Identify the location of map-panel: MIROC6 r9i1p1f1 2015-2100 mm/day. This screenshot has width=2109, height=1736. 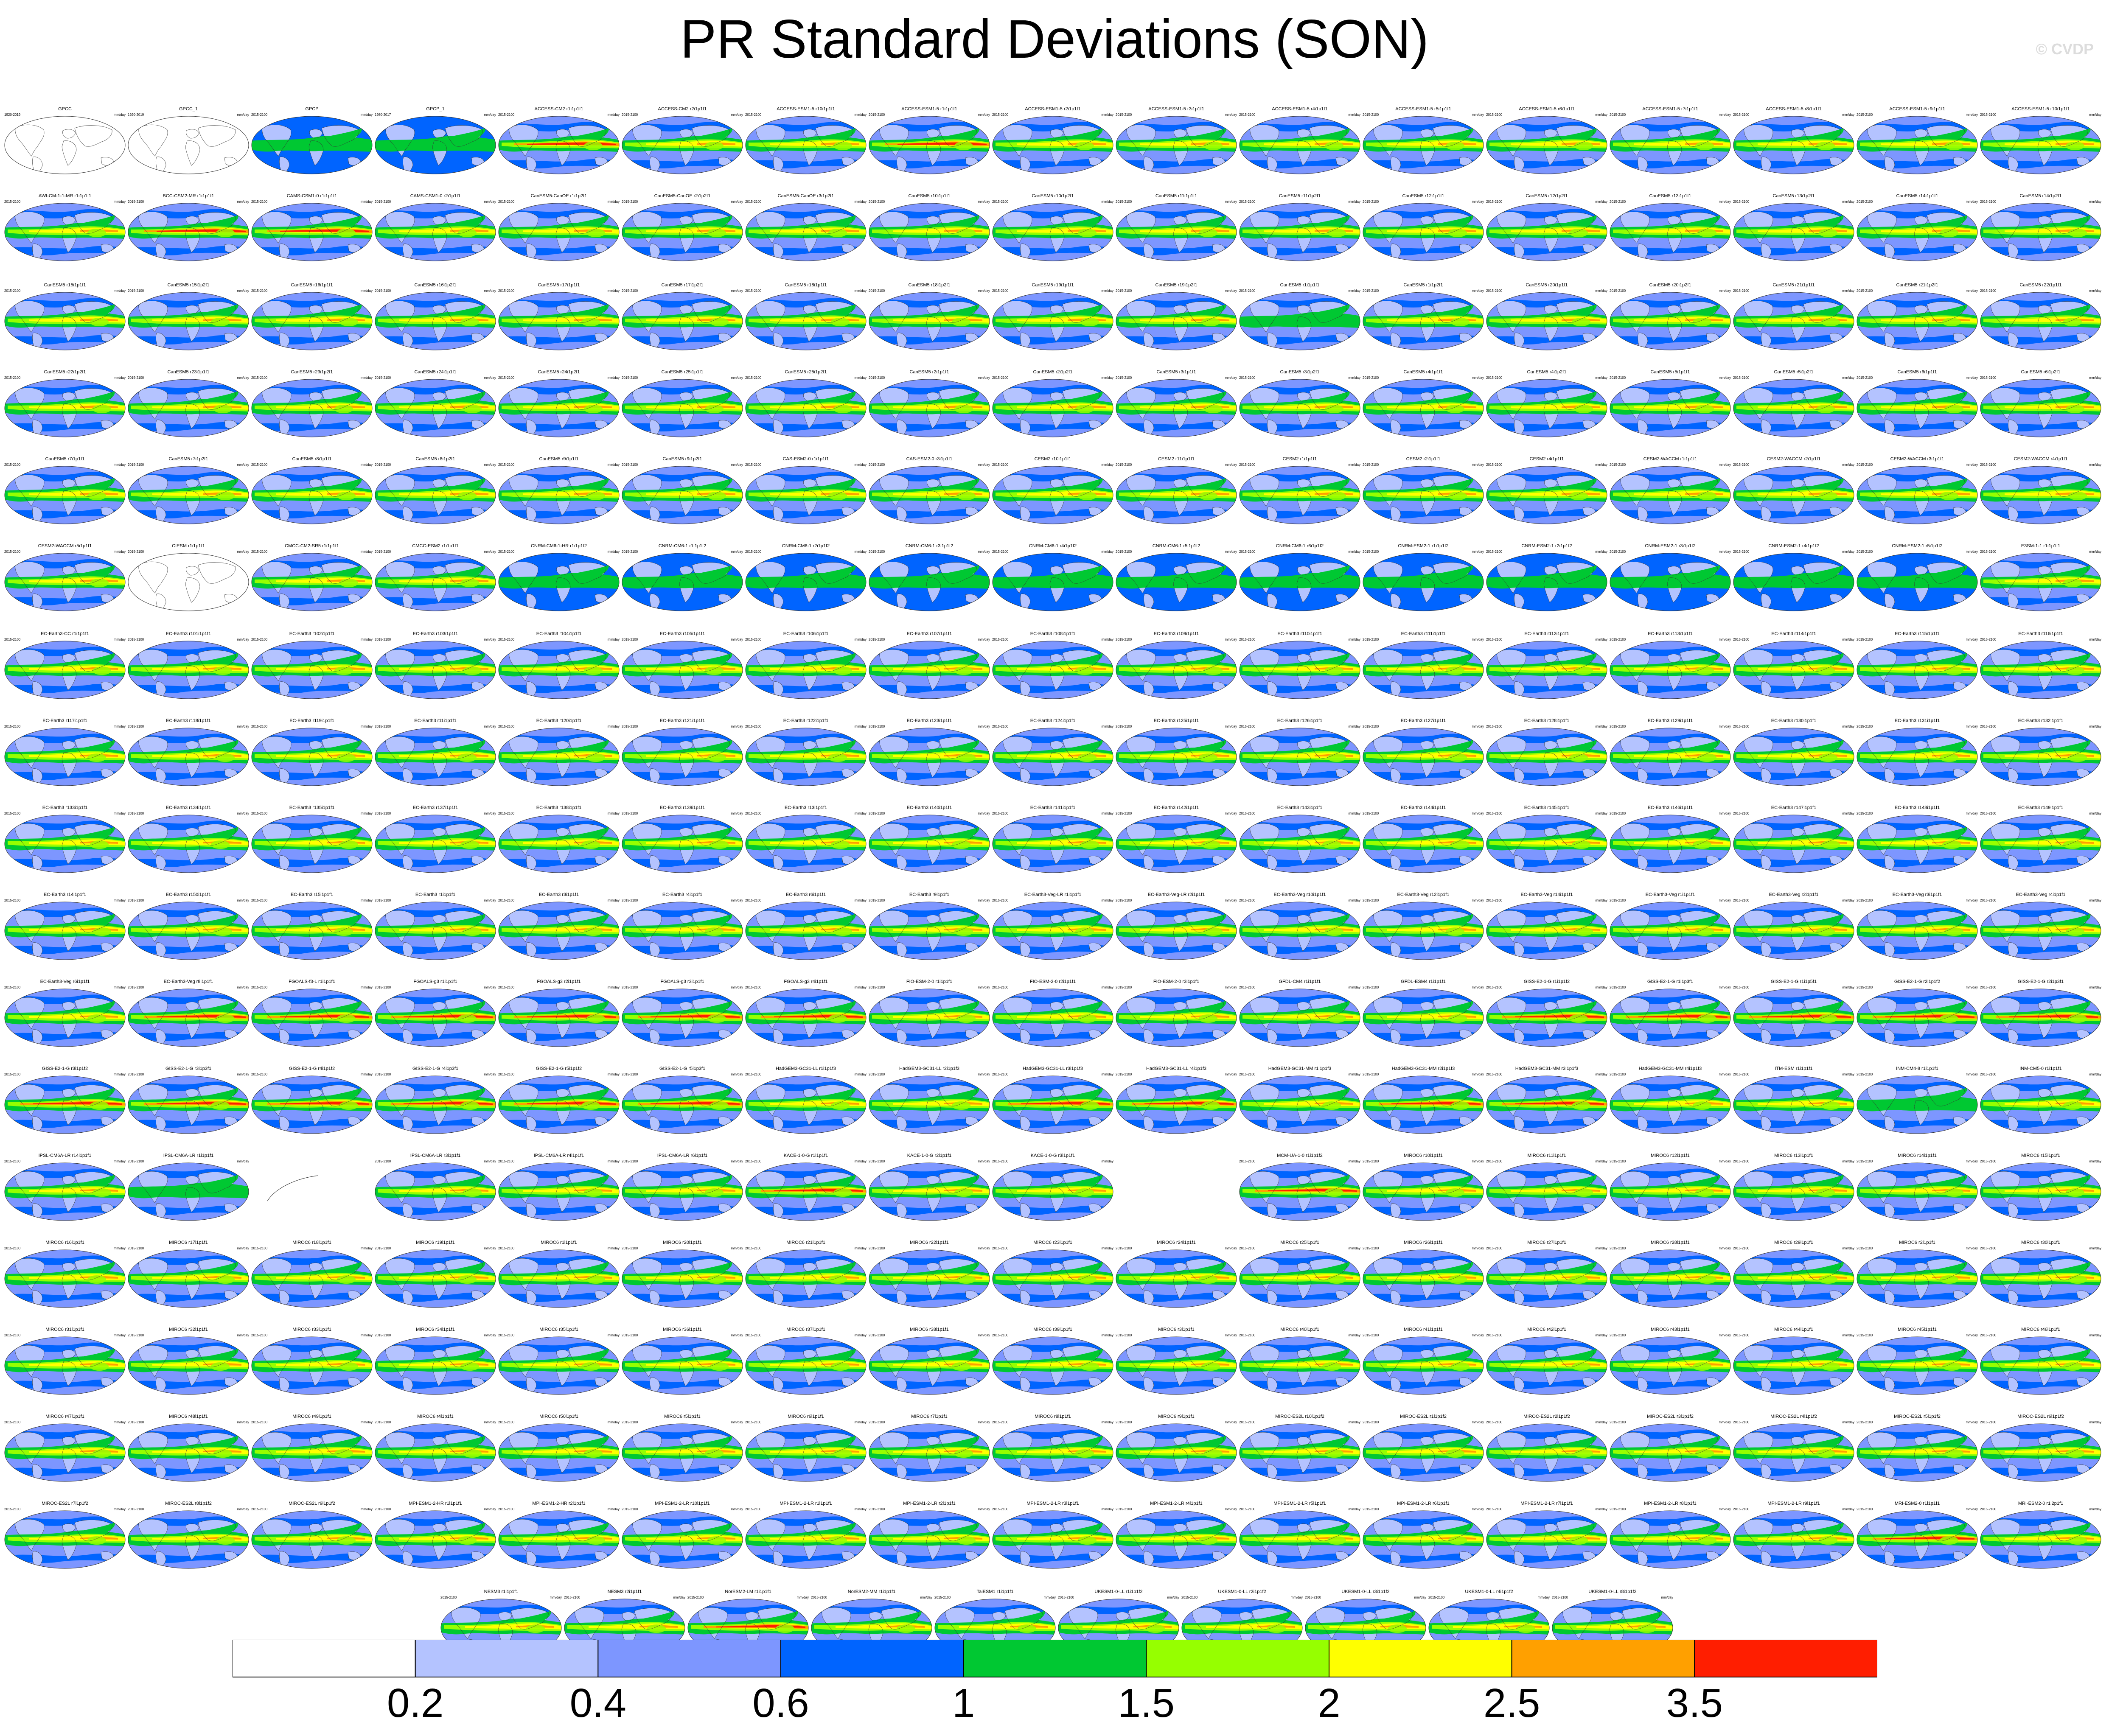
(1176, 1456).